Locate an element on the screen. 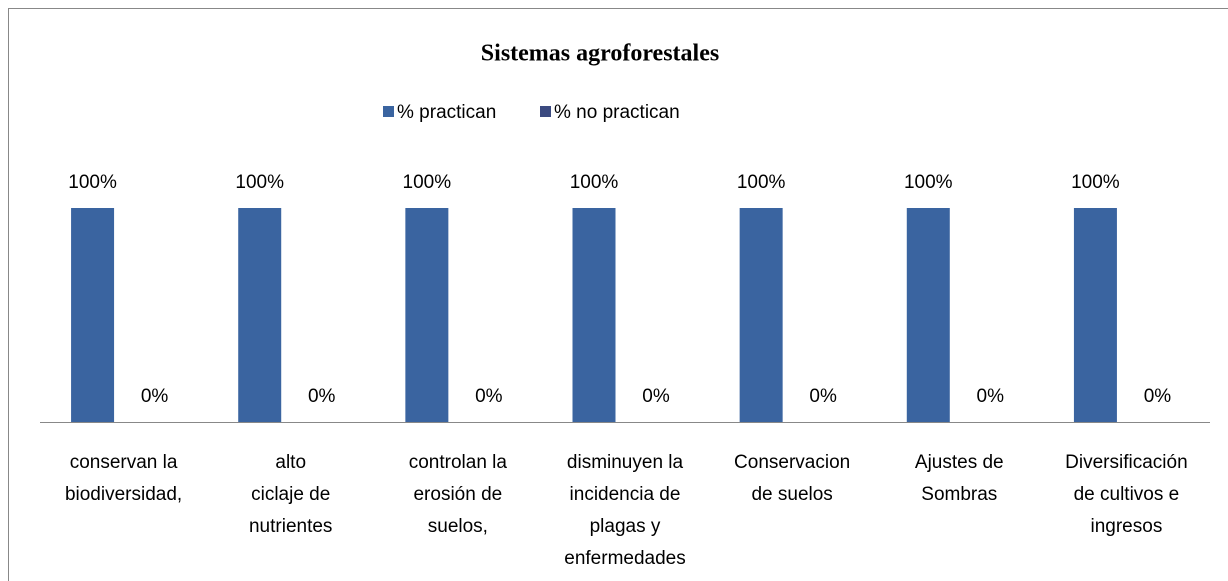  x-tick-label: conservan la is located at coordinates (124, 462).